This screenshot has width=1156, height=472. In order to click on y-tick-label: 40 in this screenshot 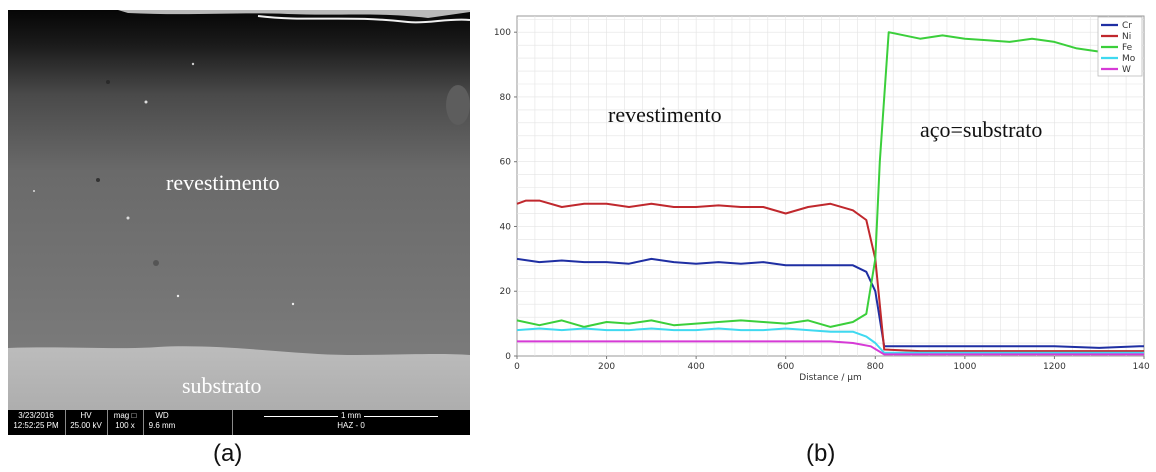, I will do `click(506, 227)`.